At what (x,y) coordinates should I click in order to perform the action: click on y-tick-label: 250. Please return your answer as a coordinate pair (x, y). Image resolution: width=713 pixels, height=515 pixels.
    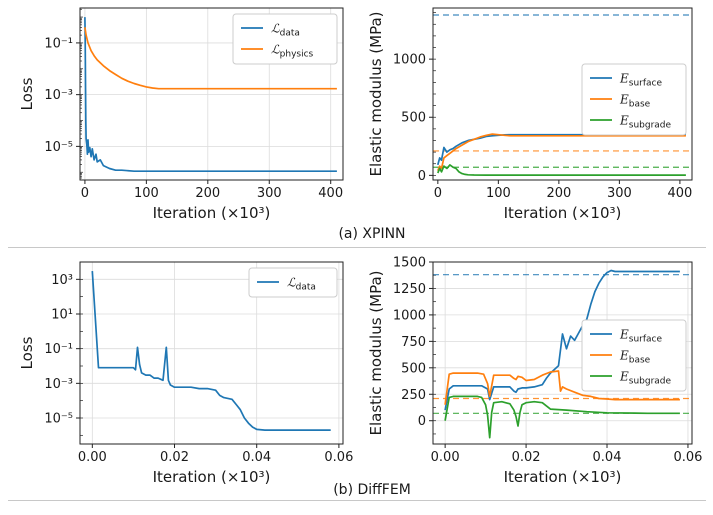
    Looking at the image, I should click on (413, 395).